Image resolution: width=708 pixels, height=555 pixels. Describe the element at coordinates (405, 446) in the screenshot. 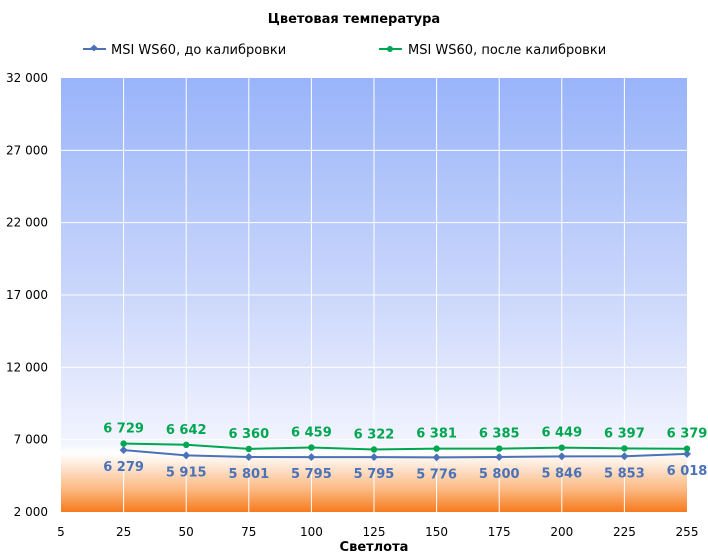

I see `series-line-after` at that location.